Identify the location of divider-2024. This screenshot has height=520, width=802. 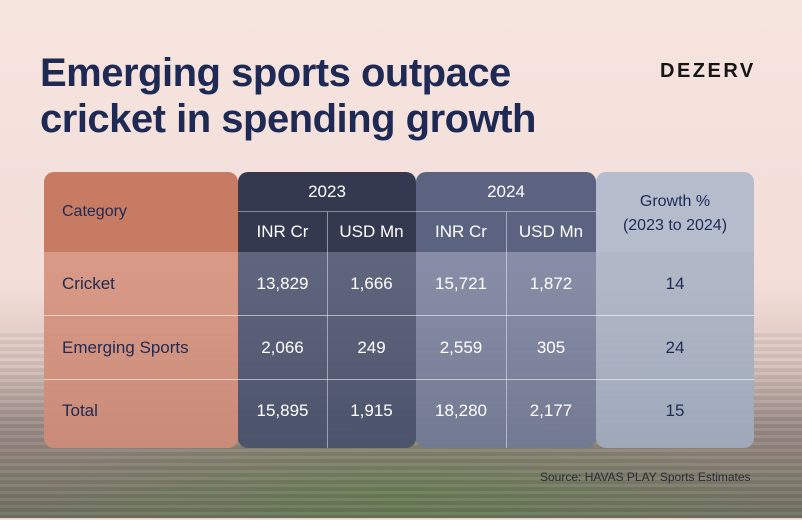
(506, 330).